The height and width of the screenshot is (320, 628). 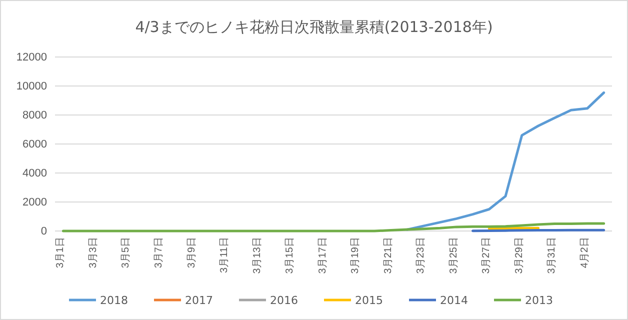 I want to click on x-tick-label: 3月9日, so click(x=192, y=252).